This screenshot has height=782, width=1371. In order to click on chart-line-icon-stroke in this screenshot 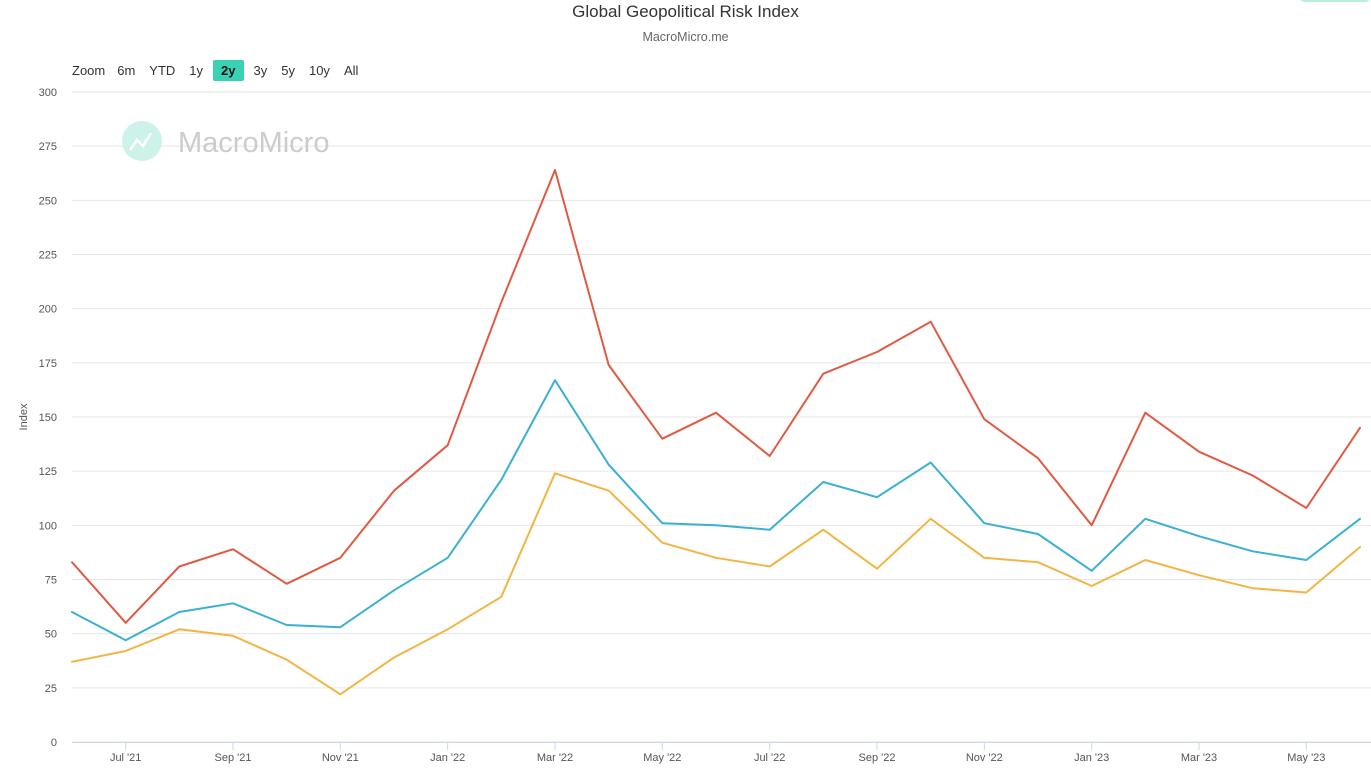, I will do `click(140, 141)`.